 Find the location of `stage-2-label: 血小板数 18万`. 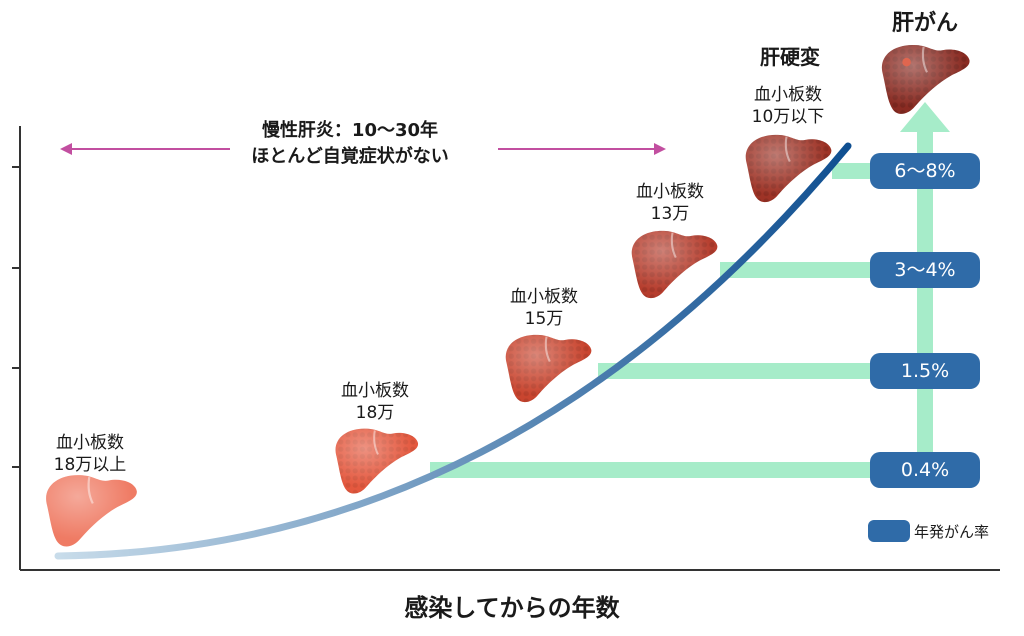

stage-2-label: 血小板数 18万 is located at coordinates (375, 402).